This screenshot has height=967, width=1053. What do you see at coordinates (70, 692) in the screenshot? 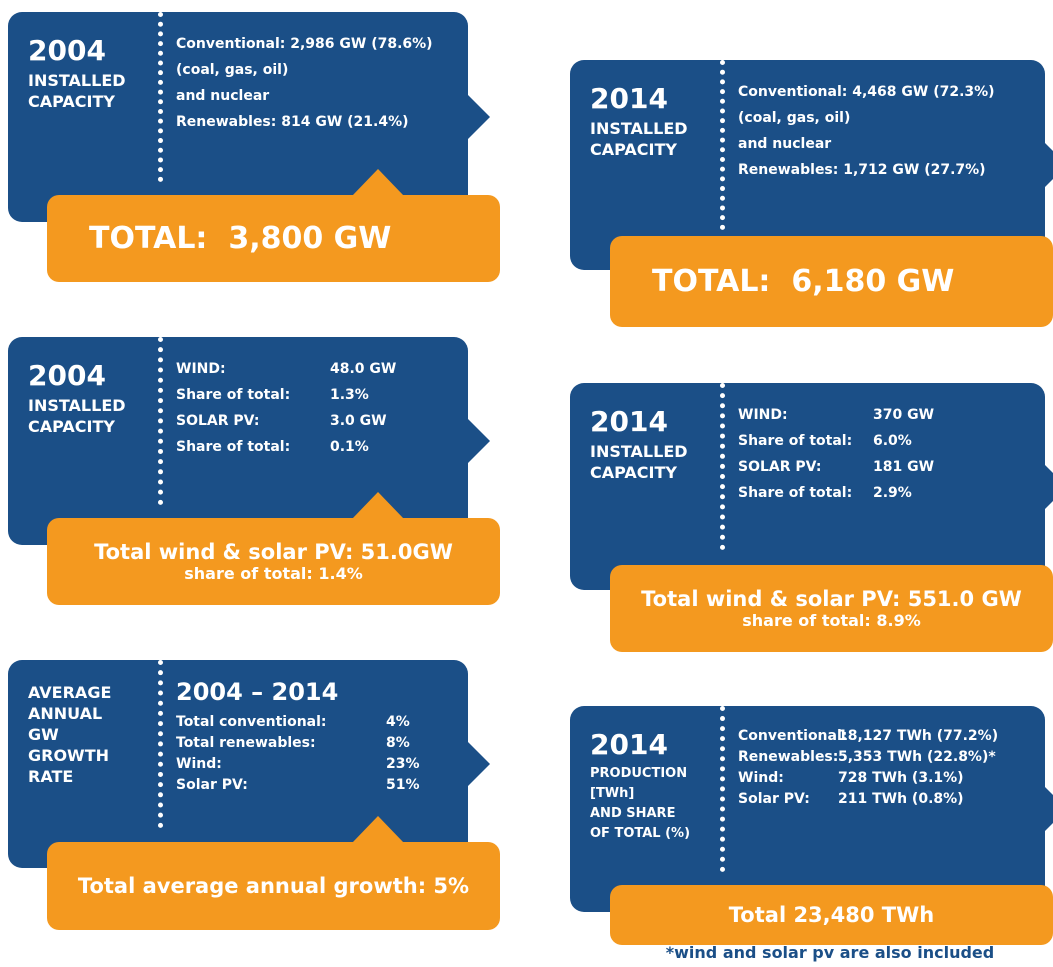
I see `label: AVERAGE` at bounding box center [70, 692].